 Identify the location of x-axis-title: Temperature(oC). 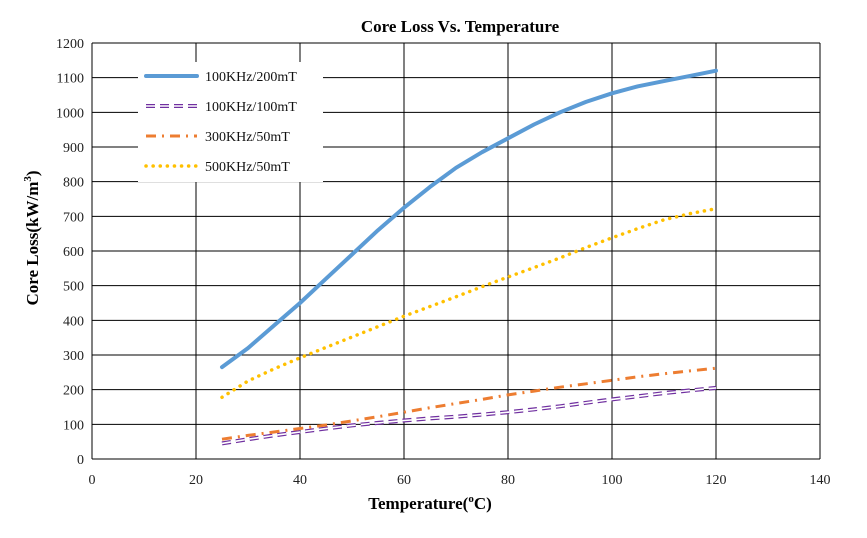
(430, 503).